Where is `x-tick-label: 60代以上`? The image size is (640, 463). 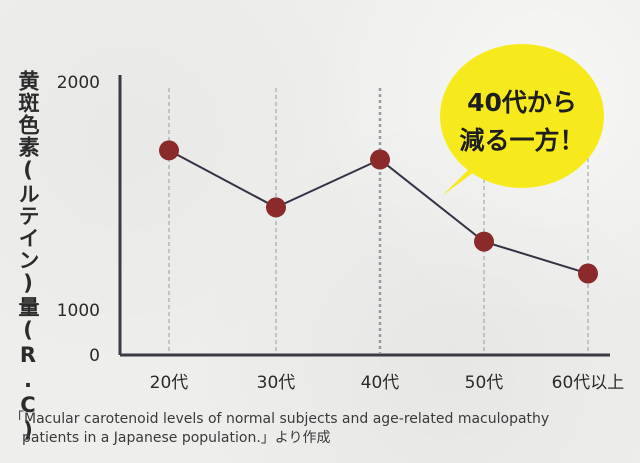
x-tick-label: 60代以上 is located at coordinates (588, 383).